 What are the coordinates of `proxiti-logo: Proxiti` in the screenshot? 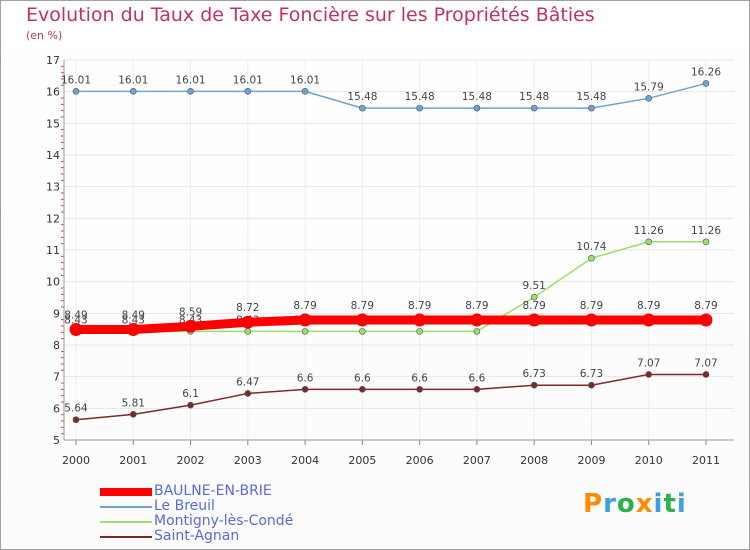 It's located at (635, 504).